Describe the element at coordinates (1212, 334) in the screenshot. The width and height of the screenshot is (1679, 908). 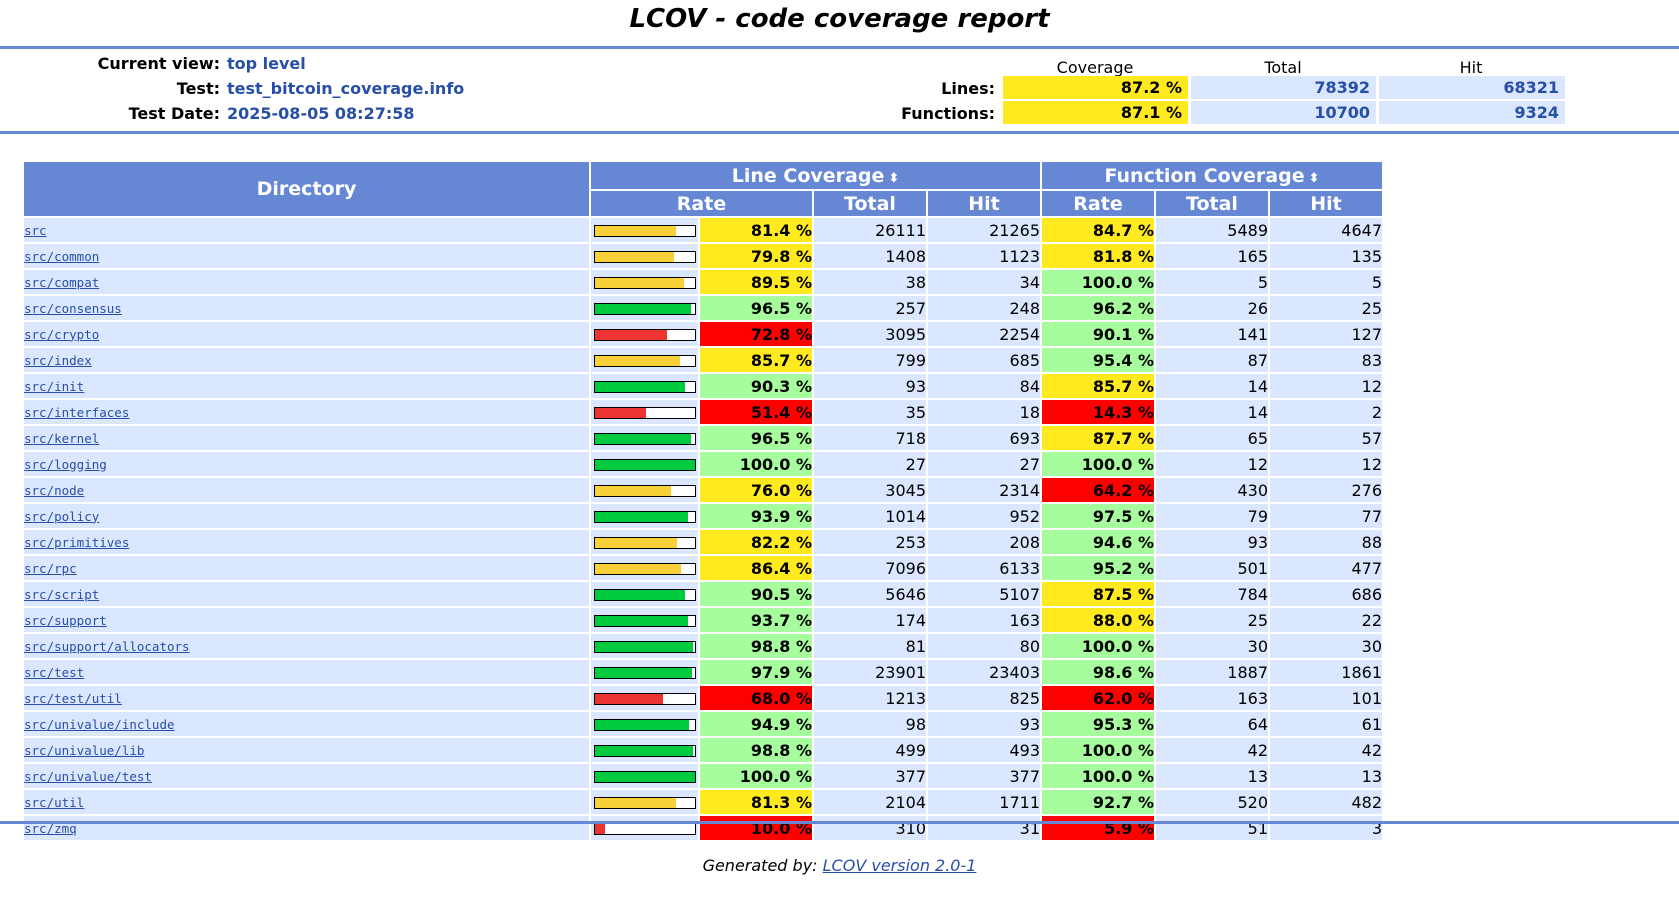
I see `function-total-cell: 141` at that location.